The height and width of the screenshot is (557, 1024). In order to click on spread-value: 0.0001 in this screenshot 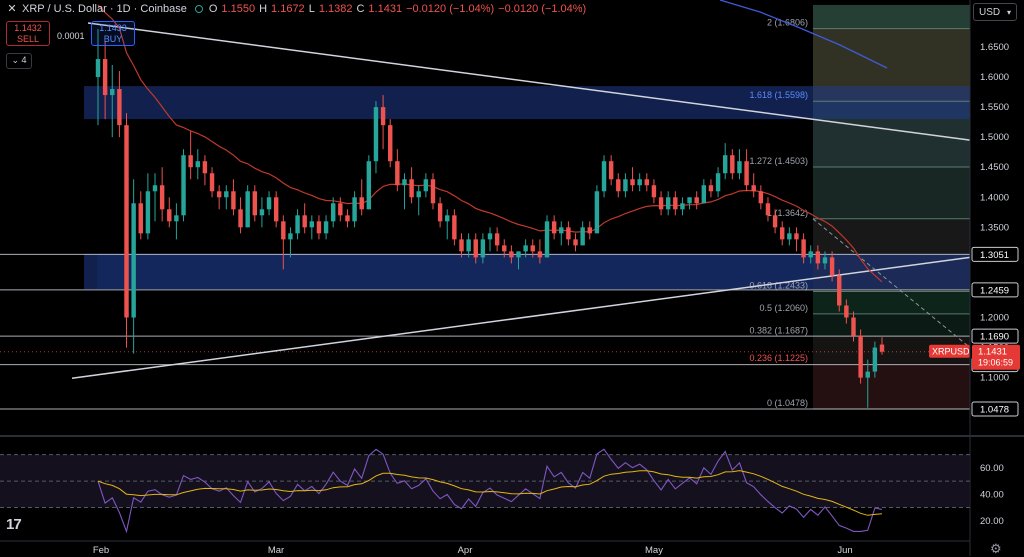, I will do `click(71, 36)`.